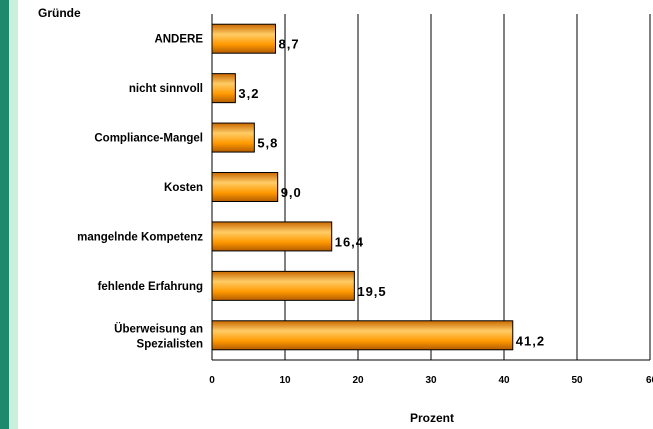 The height and width of the screenshot is (429, 653). What do you see at coordinates (148, 139) in the screenshot?
I see `category-label: Compliance-Mangel` at bounding box center [148, 139].